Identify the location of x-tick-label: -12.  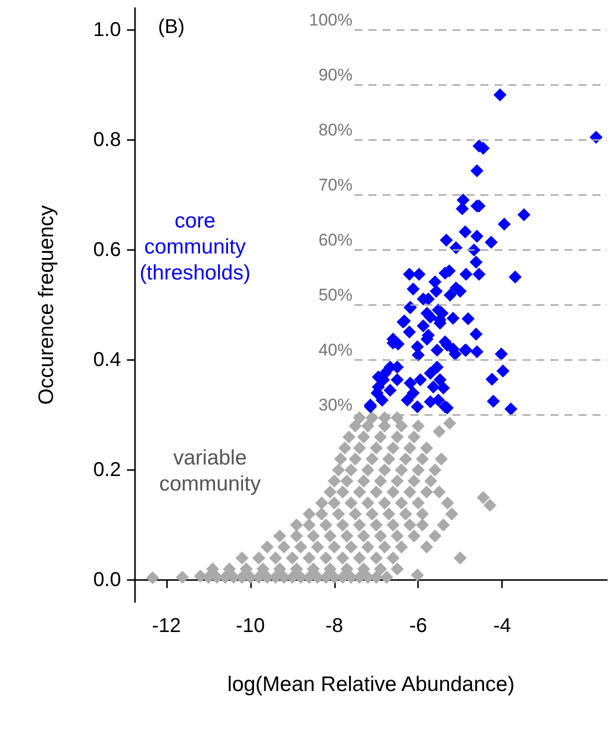
(166, 626).